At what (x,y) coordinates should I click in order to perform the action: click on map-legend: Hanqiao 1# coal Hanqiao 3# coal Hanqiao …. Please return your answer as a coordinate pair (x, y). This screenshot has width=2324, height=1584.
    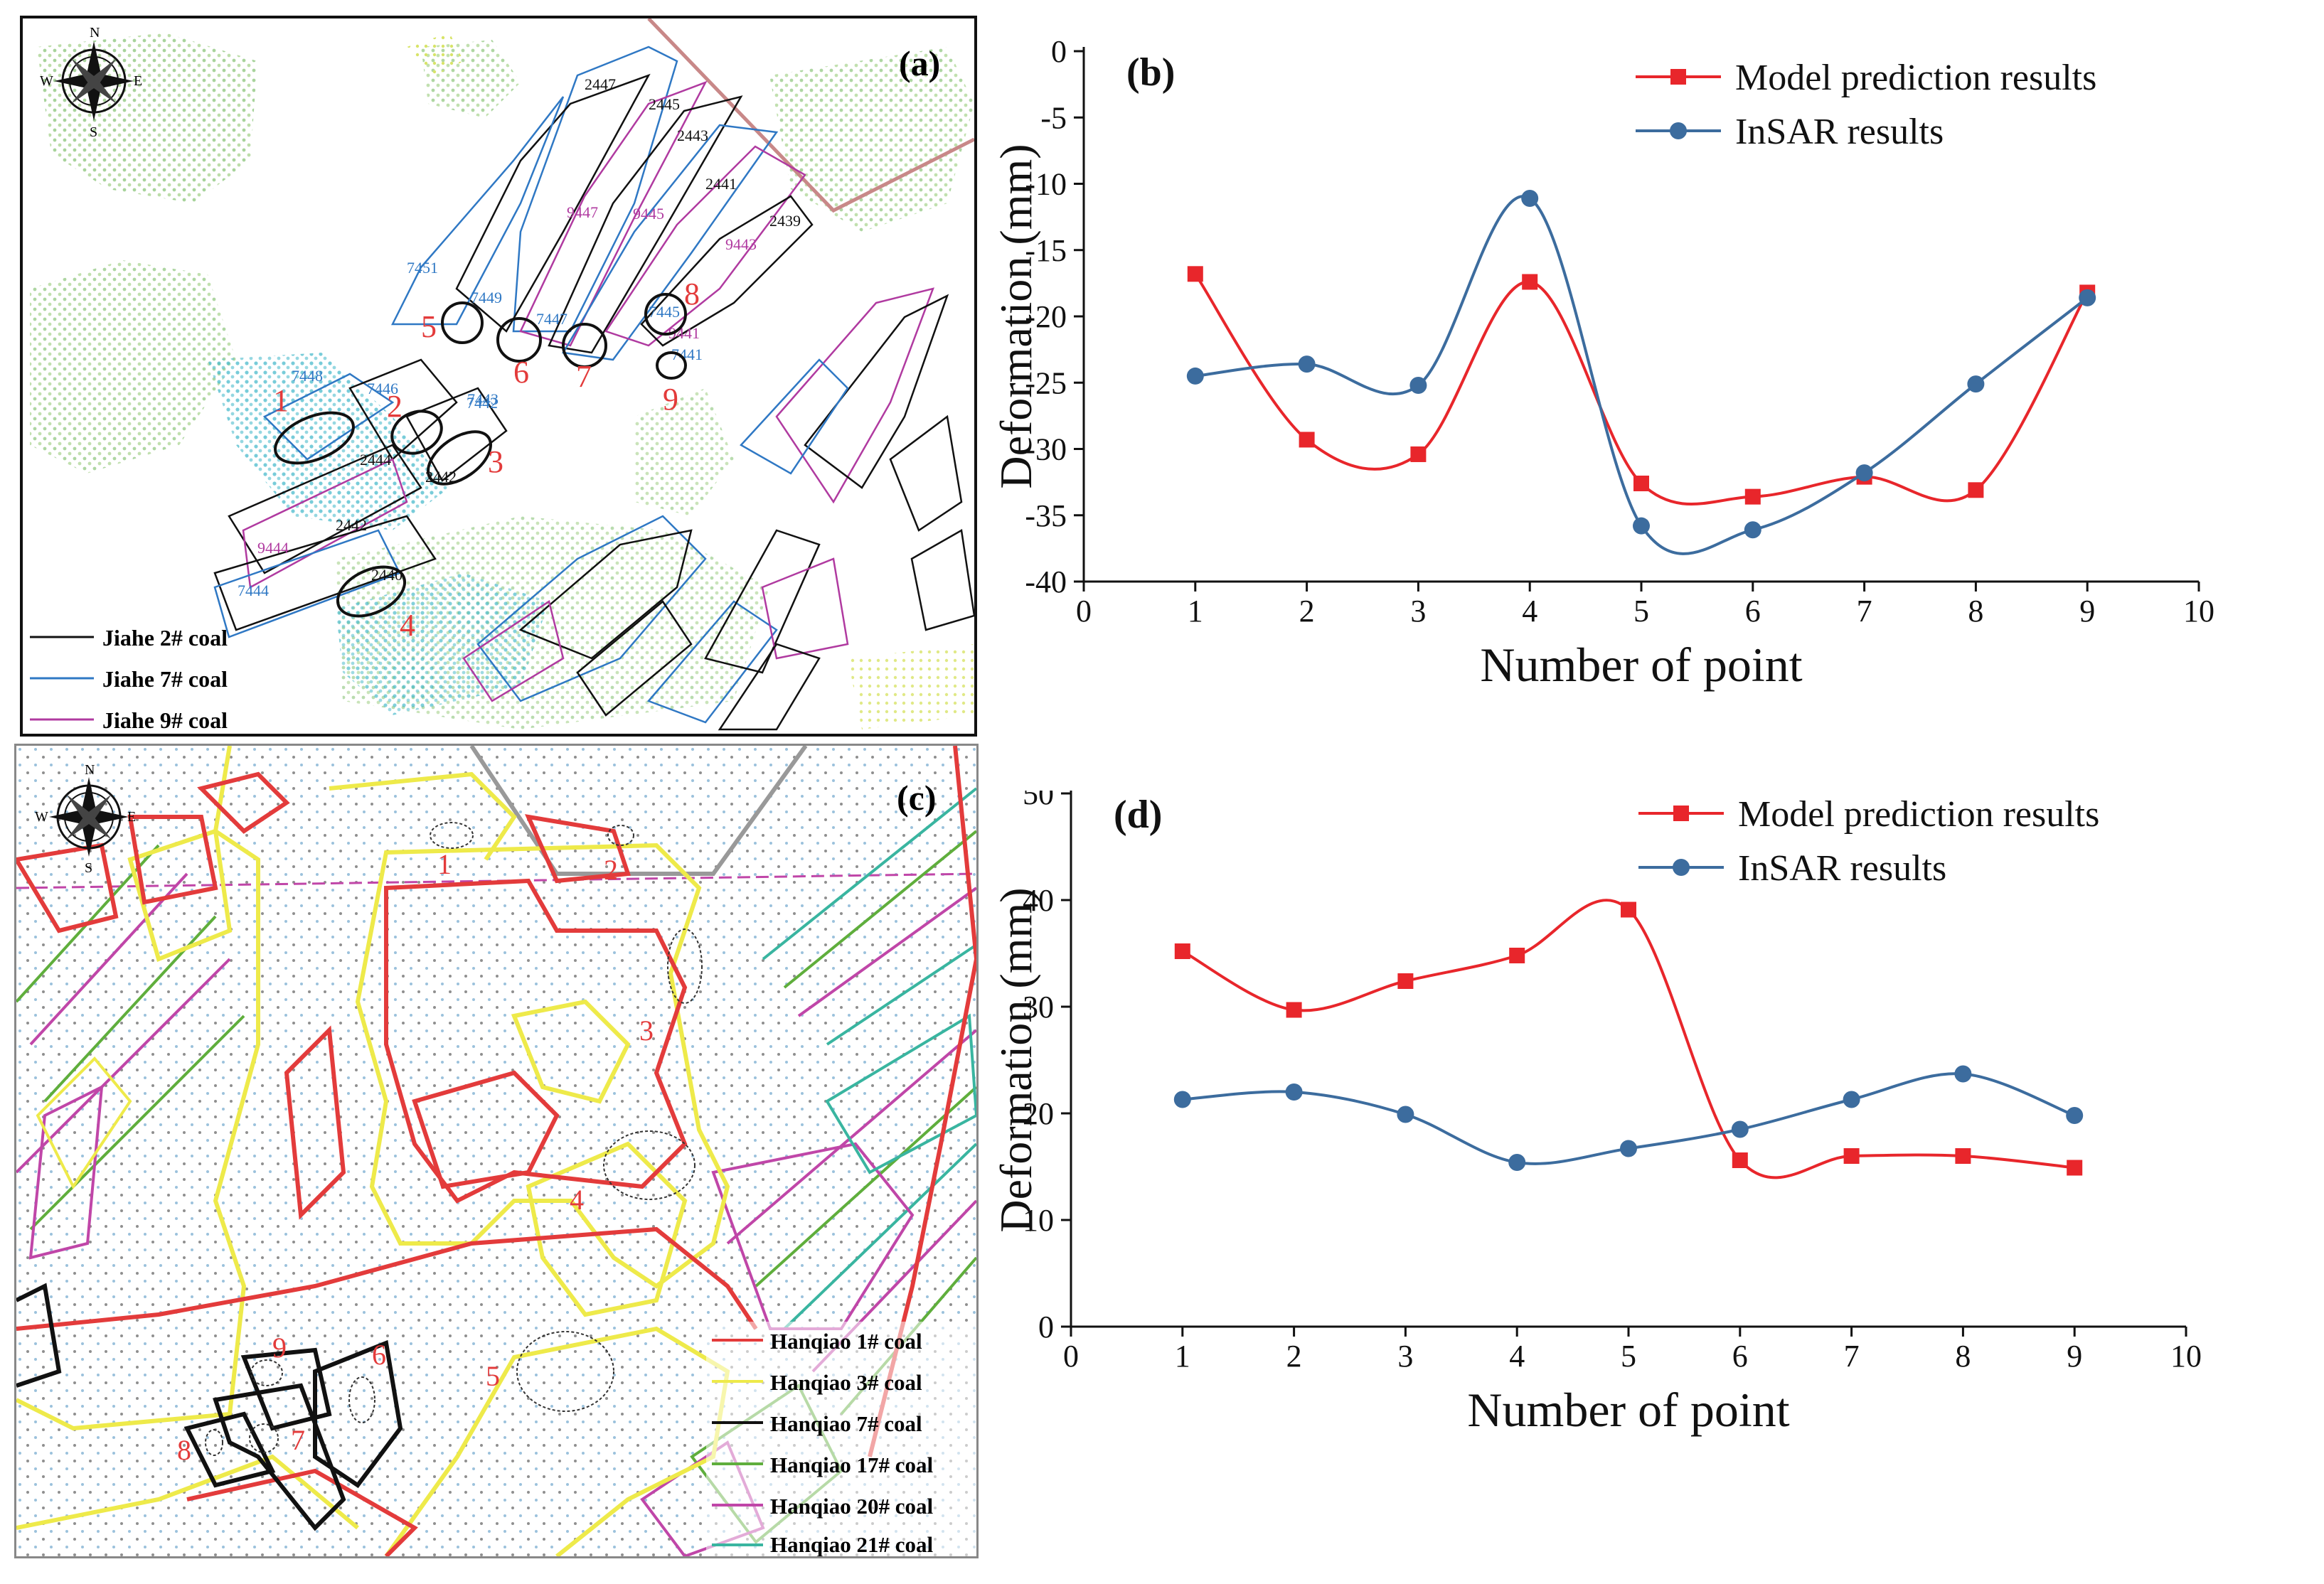
    Looking at the image, I should click on (841, 1439).